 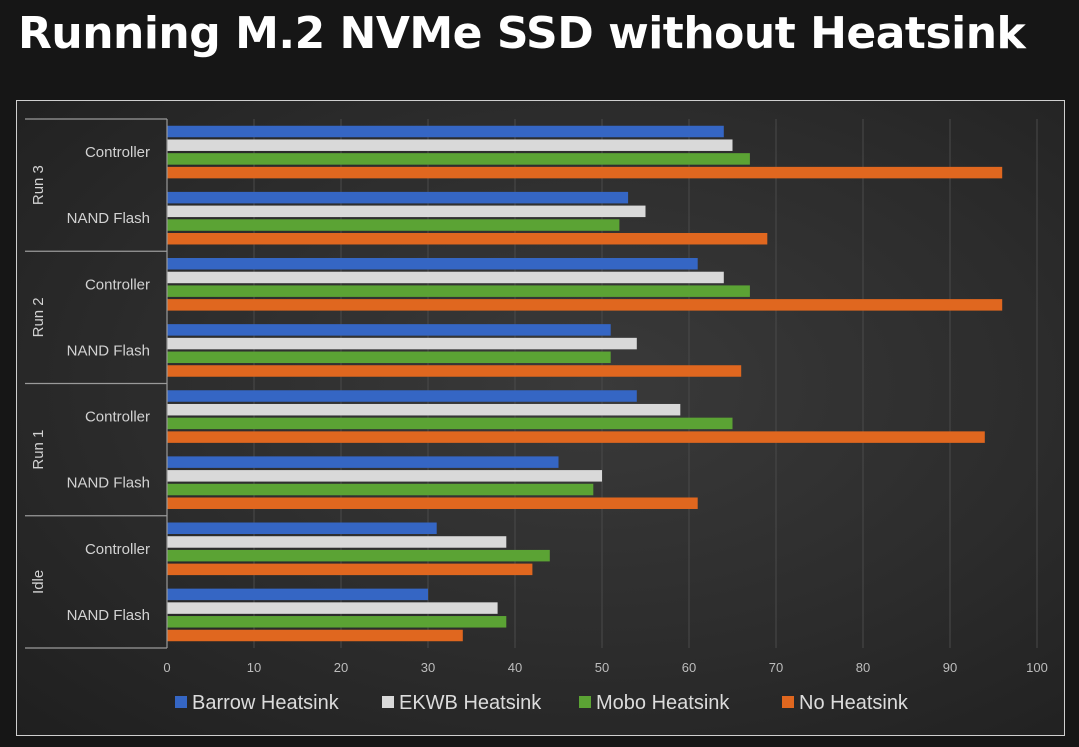 What do you see at coordinates (602, 667) in the screenshot?
I see `x-tick-label: 50` at bounding box center [602, 667].